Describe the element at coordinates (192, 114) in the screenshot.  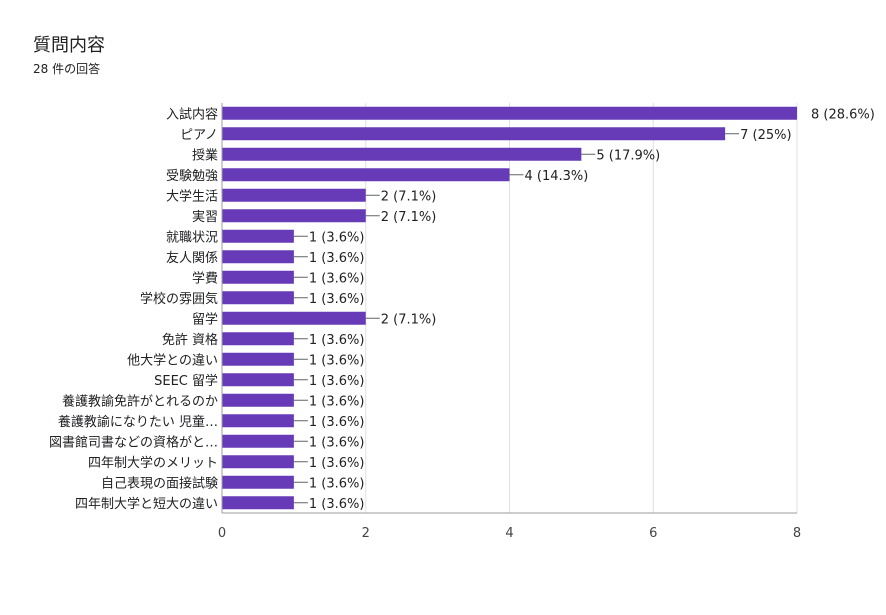
I see `category-label-0: 入試内容` at that location.